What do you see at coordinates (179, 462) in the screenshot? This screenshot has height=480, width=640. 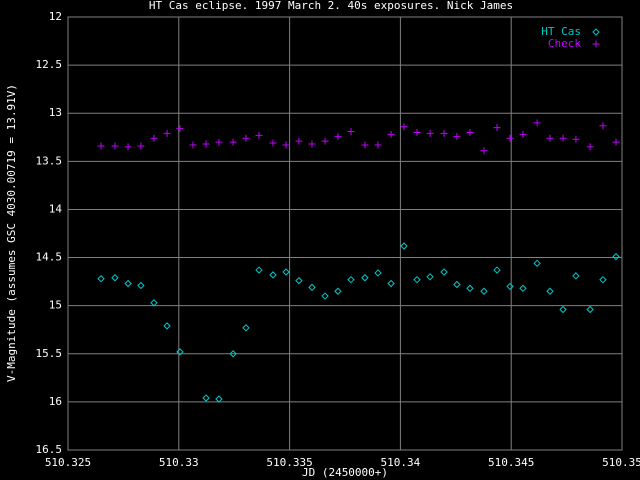 I see `x-tick-label: 510.33` at bounding box center [179, 462].